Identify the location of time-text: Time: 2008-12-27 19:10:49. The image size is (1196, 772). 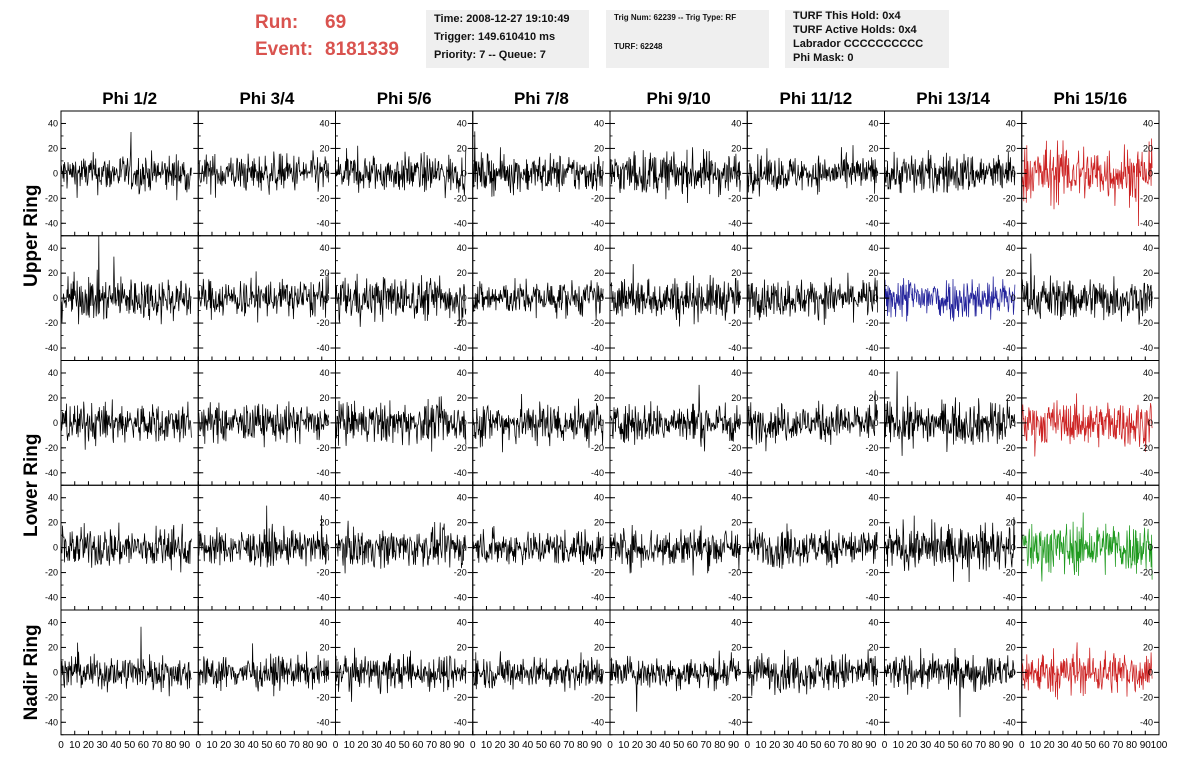
(502, 19).